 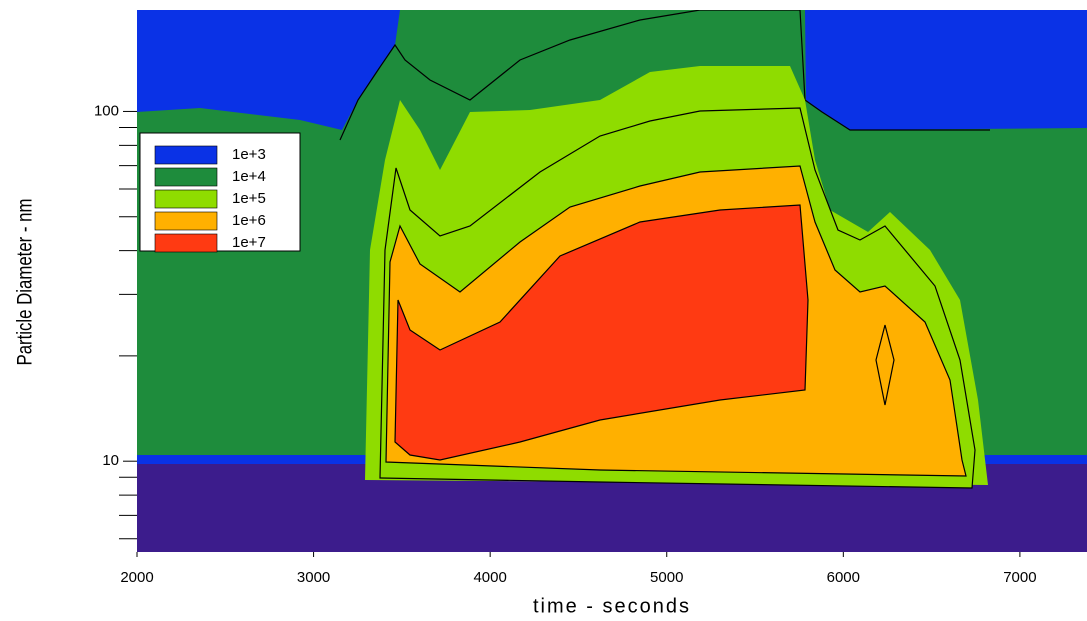 I want to click on x-tick-label: 3000, so click(x=313, y=577).